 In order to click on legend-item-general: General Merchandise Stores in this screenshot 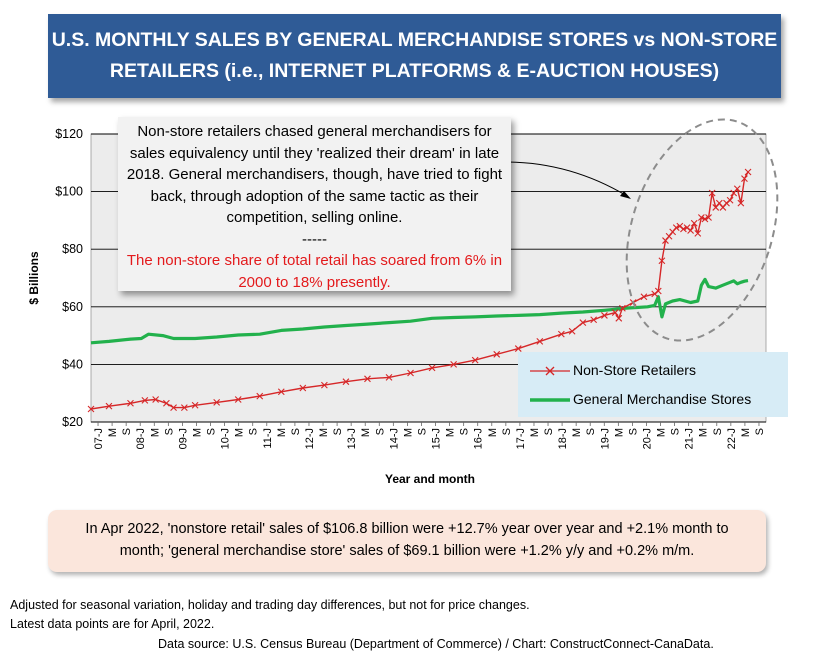, I will do `click(653, 400)`.